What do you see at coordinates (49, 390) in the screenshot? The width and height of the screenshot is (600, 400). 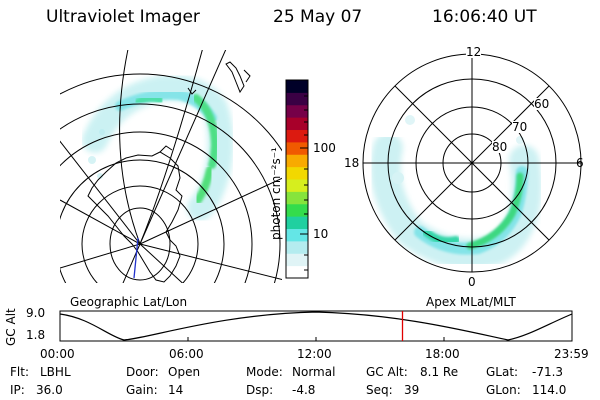 I see `ip-value: 36.0` at bounding box center [49, 390].